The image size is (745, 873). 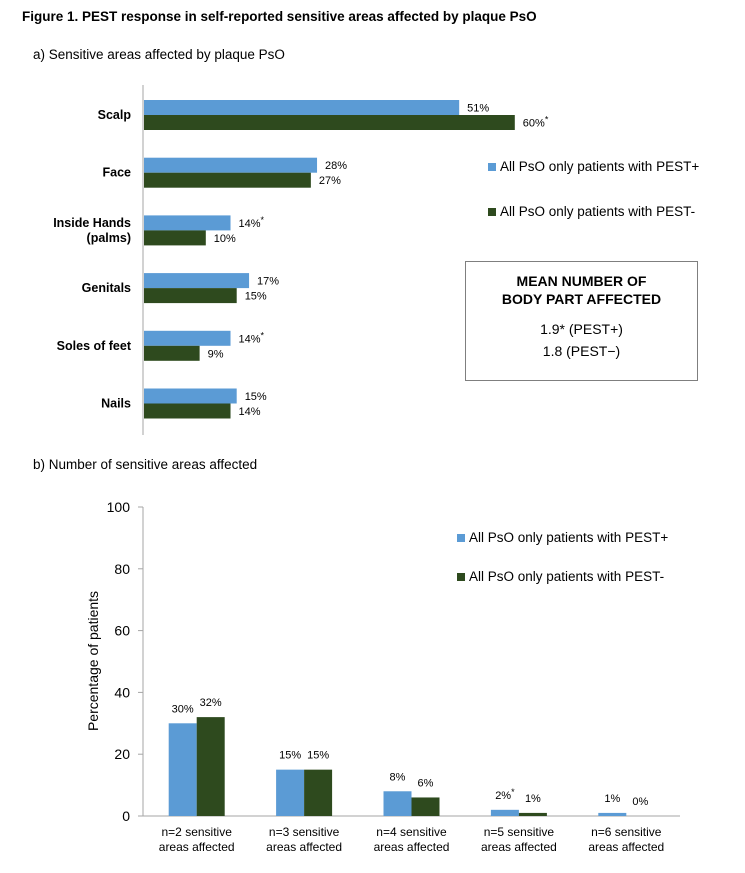 I want to click on x-tick-label: n=6 sensitive areas affected, so click(x=626, y=839).